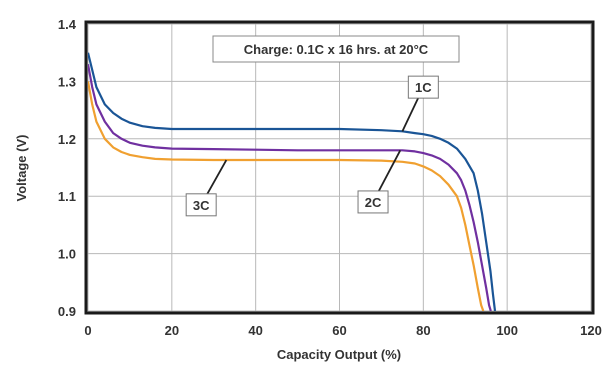 This screenshot has width=613, height=366. I want to click on callout-label-3c: 3C, so click(201, 205).